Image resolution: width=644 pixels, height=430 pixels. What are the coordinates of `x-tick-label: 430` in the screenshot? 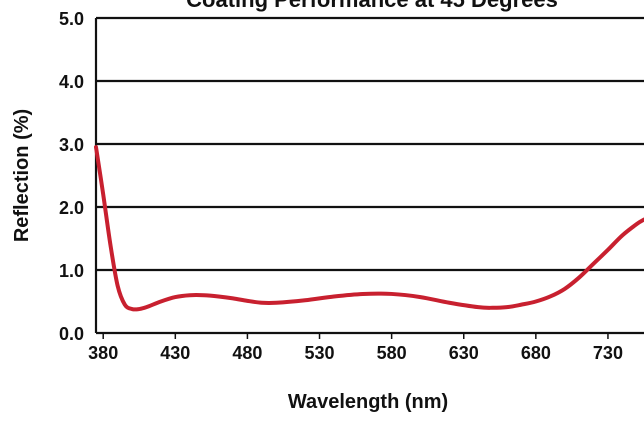 It's located at (175, 353).